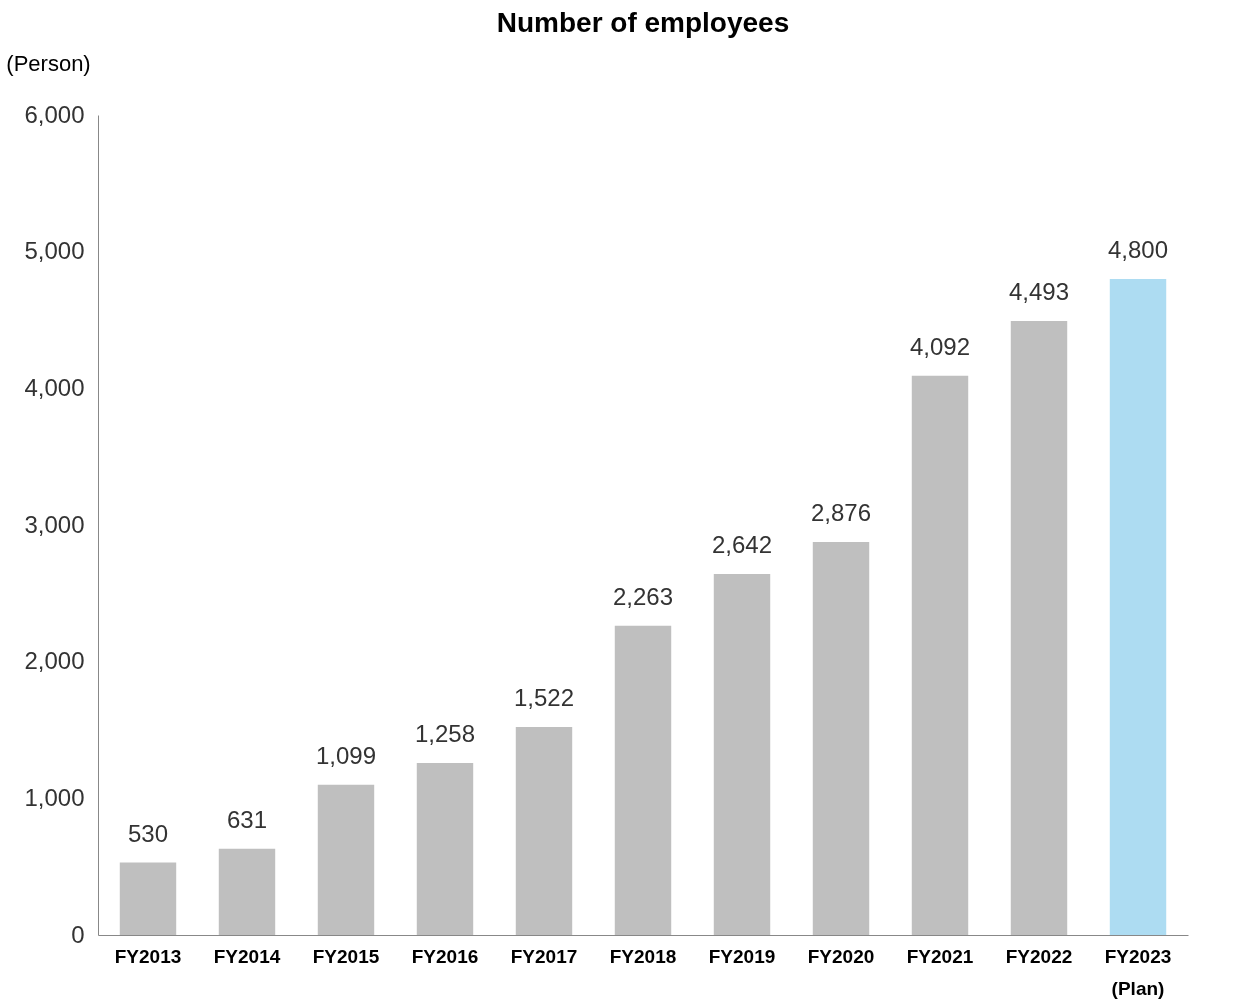 Image resolution: width=1235 pixels, height=999 pixels. Describe the element at coordinates (742, 544) in the screenshot. I see `data-label: 2,642` at that location.